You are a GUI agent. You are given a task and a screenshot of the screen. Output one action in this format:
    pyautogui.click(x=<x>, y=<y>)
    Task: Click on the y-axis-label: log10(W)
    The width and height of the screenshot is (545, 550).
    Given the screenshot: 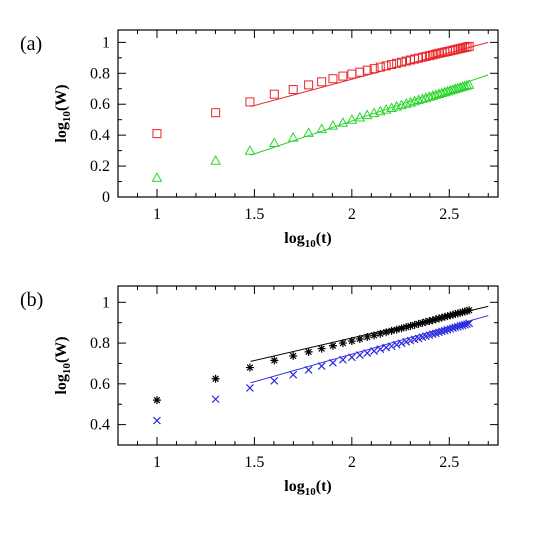 What is the action you would take?
    pyautogui.click(x=63, y=365)
    